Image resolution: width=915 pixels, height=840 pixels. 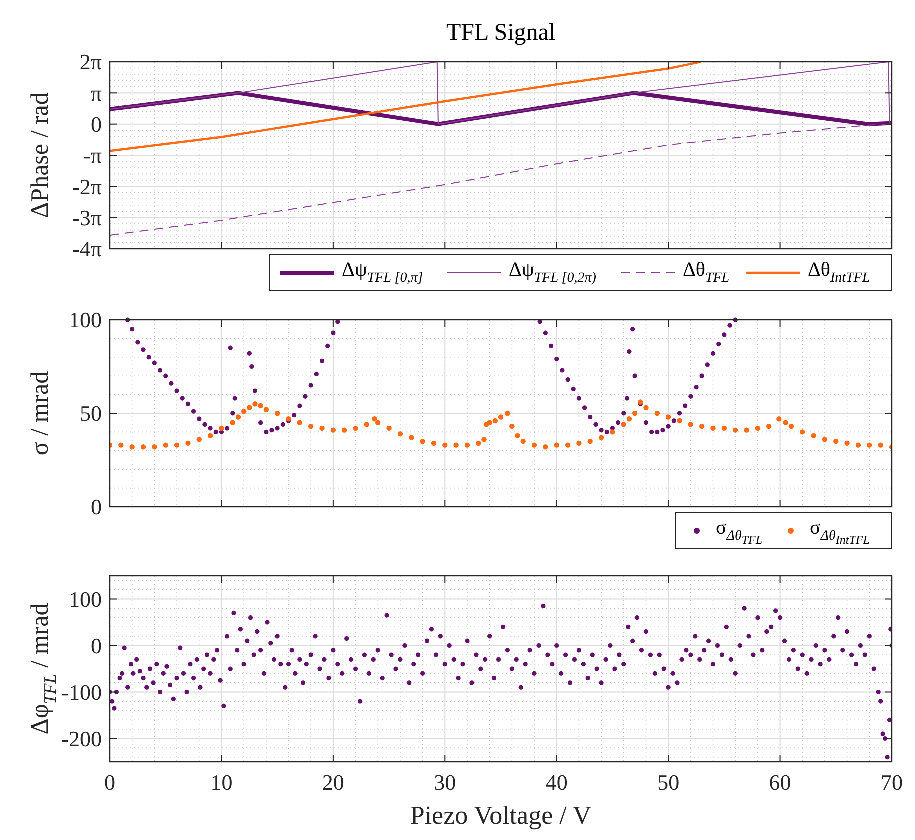 I want to click on y-tick-label: 50, so click(x=91, y=413).